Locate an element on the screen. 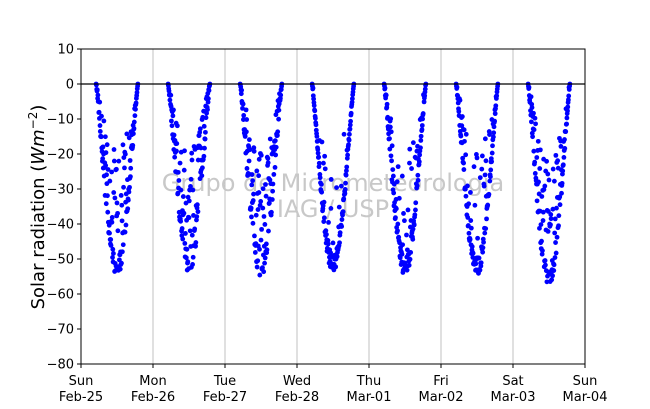  y-axis-label-unit: Wm is located at coordinates (38, 146).